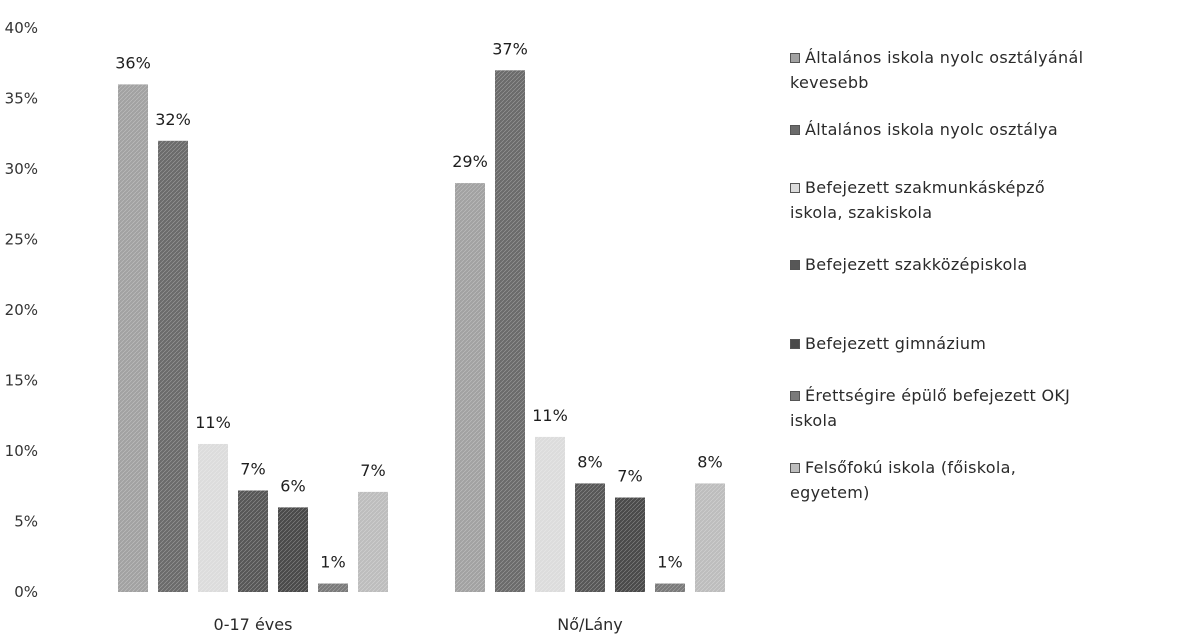  I want to click on y-tick-label: 25%, so click(21, 240).